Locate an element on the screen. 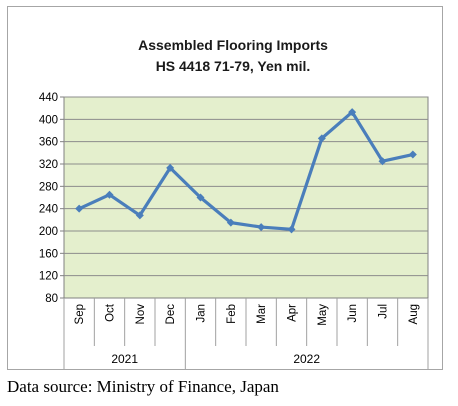 Image resolution: width=458 pixels, height=406 pixels. x-tick-label: Dec is located at coordinates (171, 314).